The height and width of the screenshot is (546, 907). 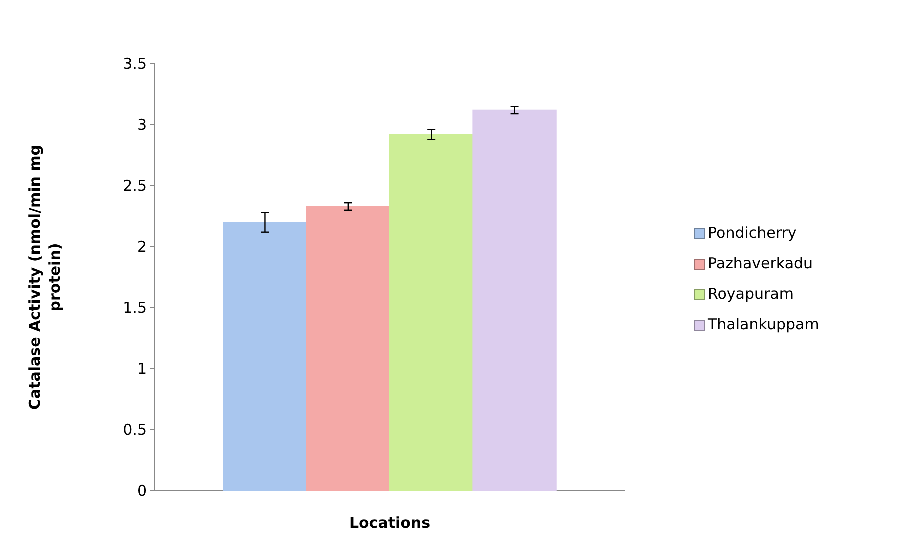 I want to click on legend-label: Thalankuppam, so click(x=763, y=325).